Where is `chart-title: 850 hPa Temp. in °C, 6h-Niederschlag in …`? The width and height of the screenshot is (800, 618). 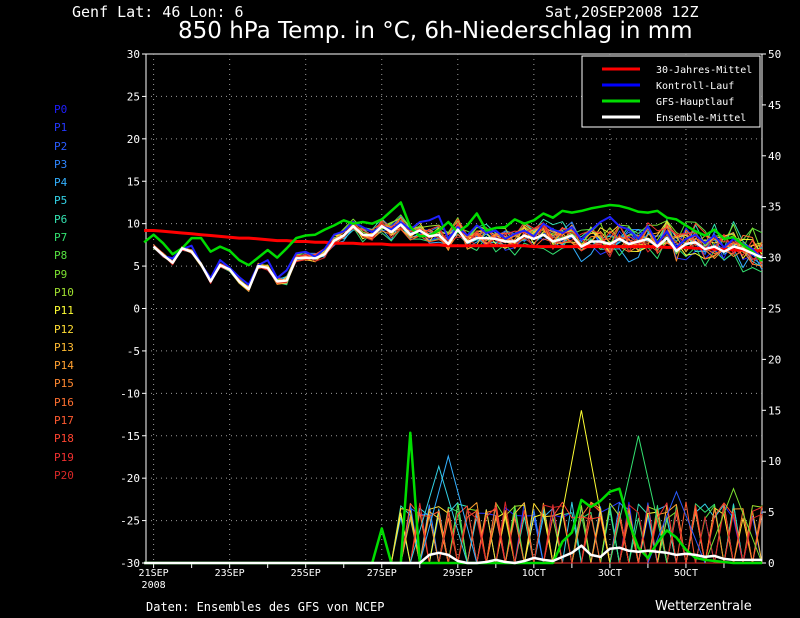
chart-title: 850 hPa Temp. in °C, 6h-Niederschlag in … is located at coordinates (435, 31).